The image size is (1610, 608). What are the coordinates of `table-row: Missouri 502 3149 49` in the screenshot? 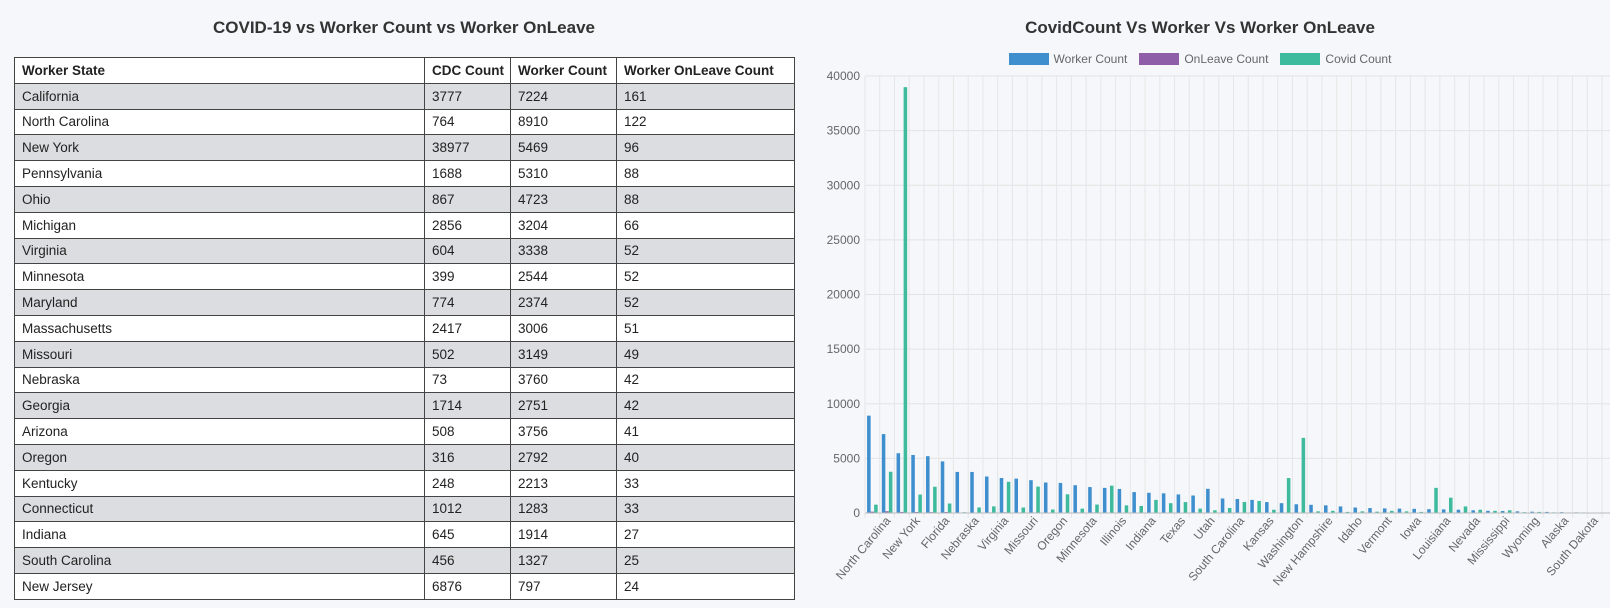 It's located at (404, 354).